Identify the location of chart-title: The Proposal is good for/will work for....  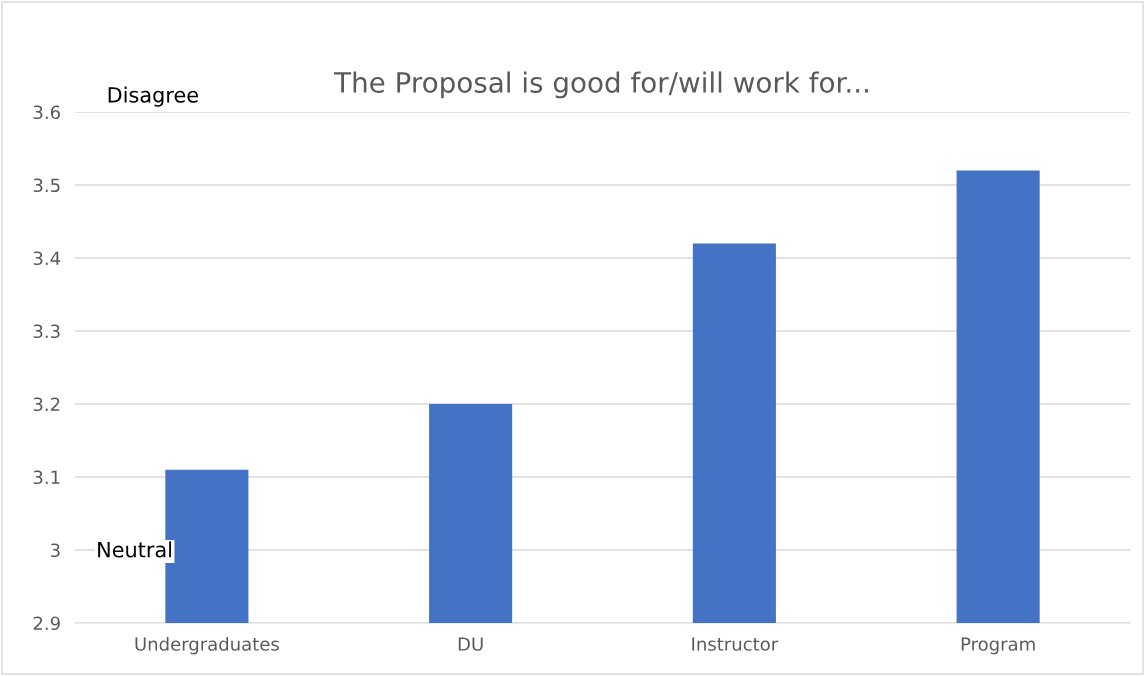
(601, 85).